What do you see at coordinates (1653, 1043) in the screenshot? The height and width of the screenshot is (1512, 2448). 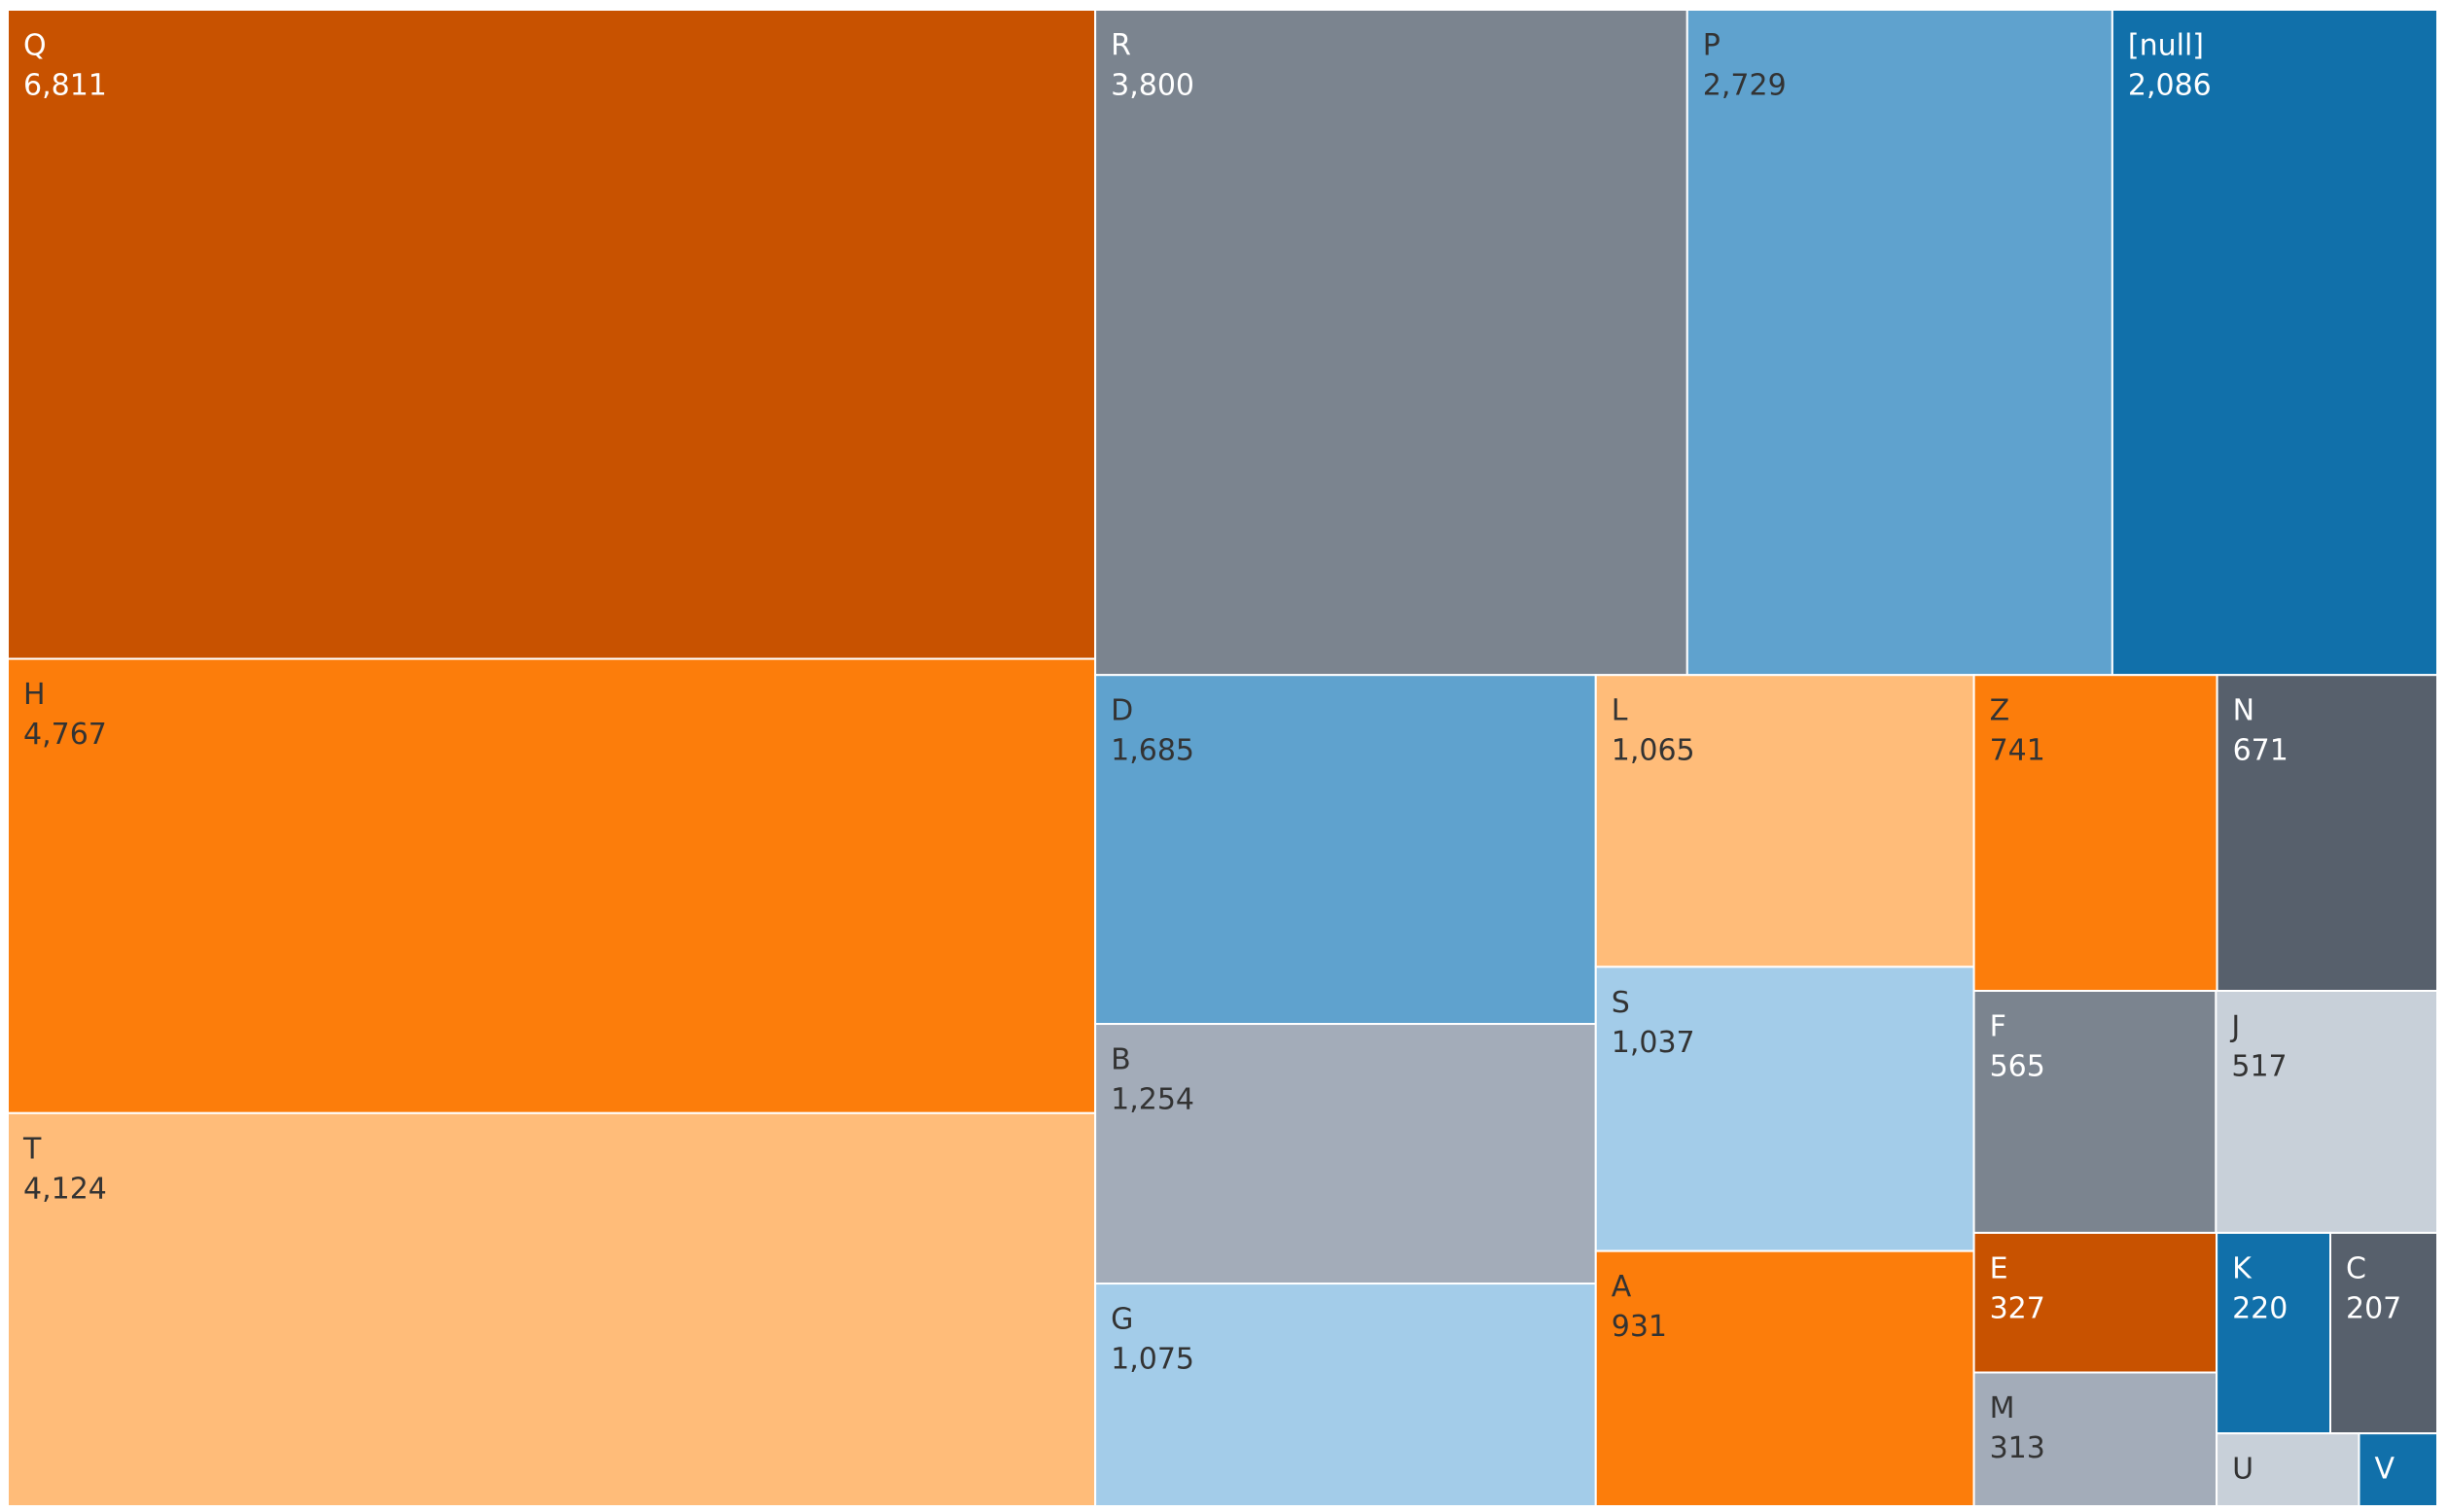 I see `tile-value: 1,037` at bounding box center [1653, 1043].